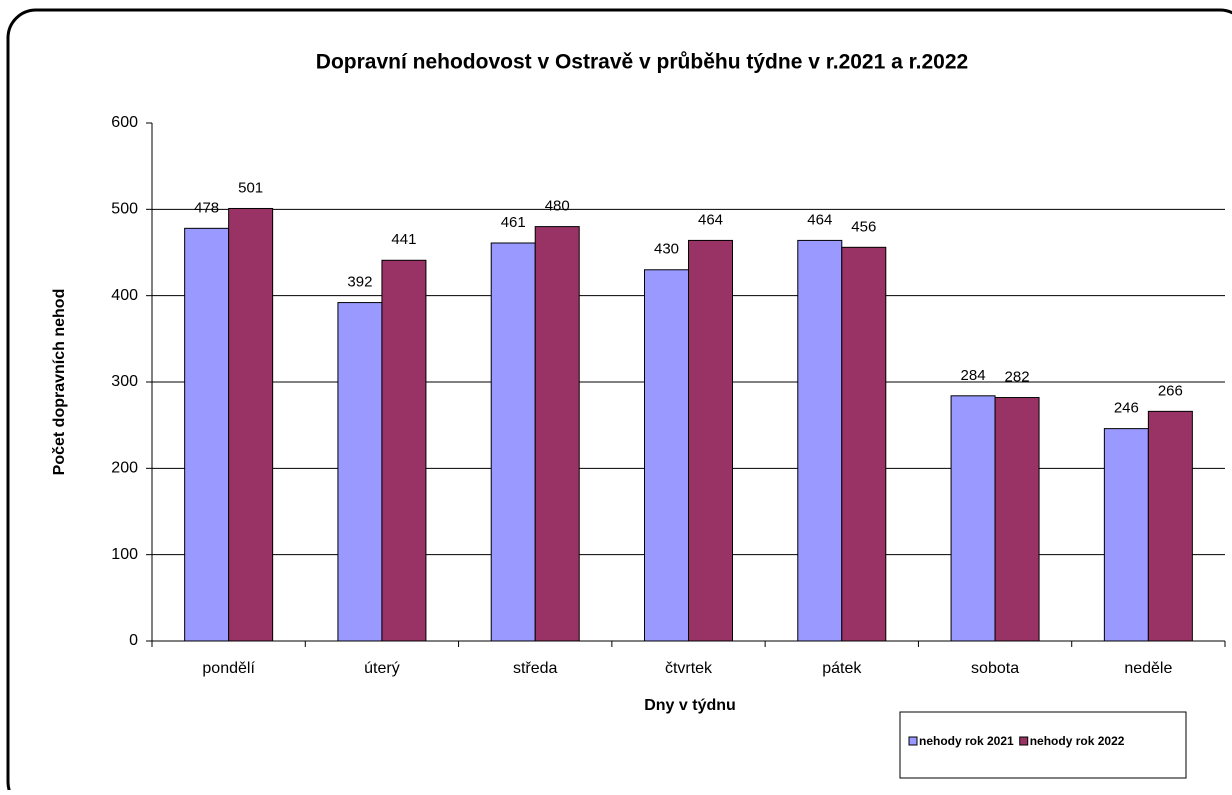  What do you see at coordinates (535, 668) in the screenshot?
I see `x-tick-label: středa` at bounding box center [535, 668].